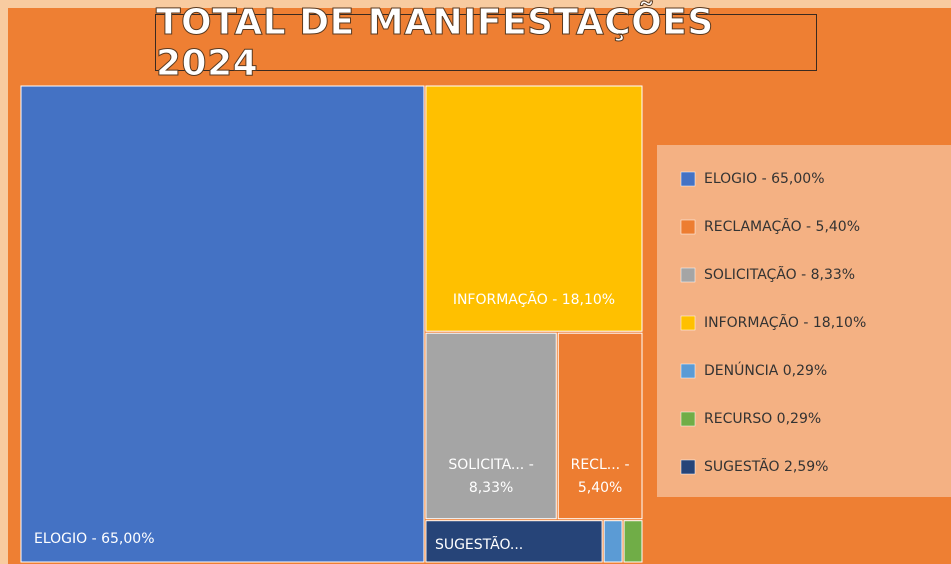  I want to click on legend-label: SOLICITAÇÃO - 8,33%, so click(779, 274).